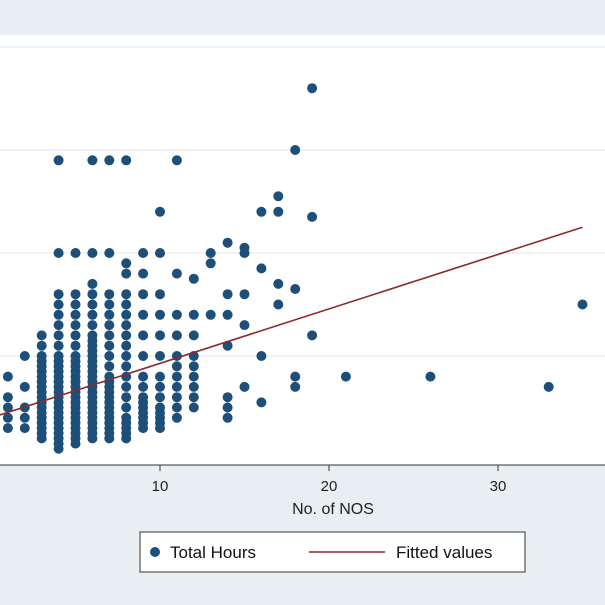  Describe the element at coordinates (213, 552) in the screenshot. I see `legend-label-total-hours: Total Hours` at that location.